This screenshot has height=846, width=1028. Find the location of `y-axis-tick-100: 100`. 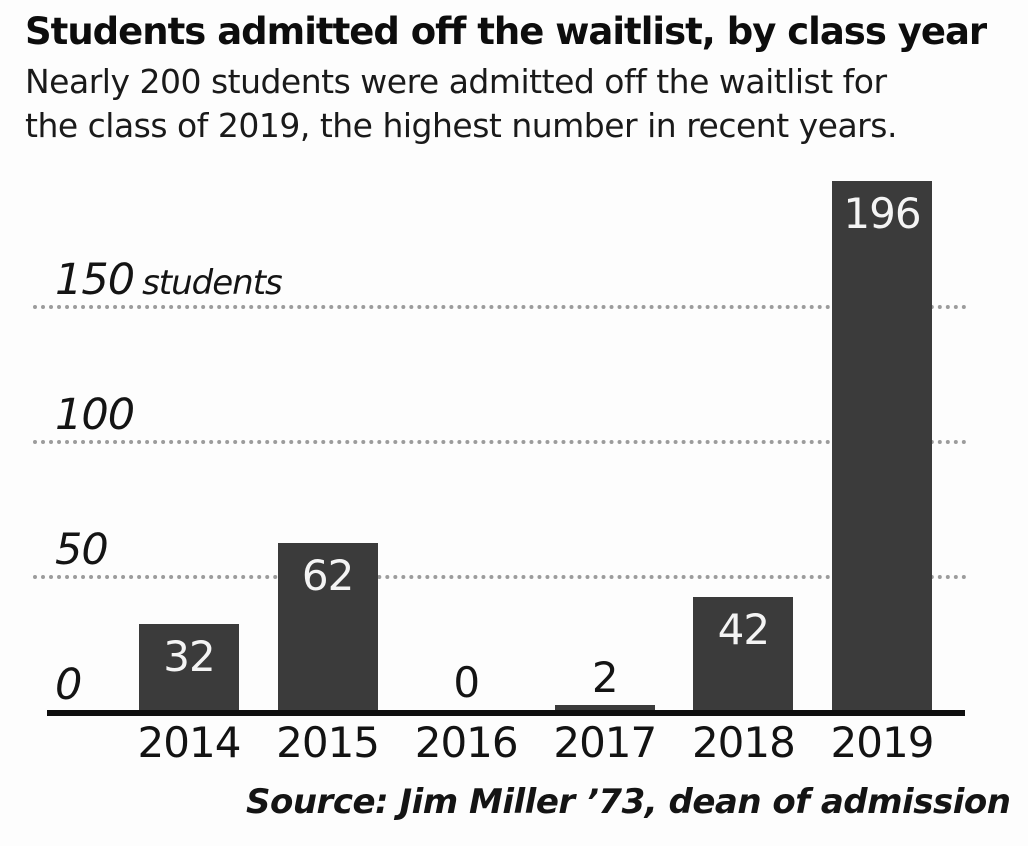

y-axis-tick-100: 100 is located at coordinates (95, 415).